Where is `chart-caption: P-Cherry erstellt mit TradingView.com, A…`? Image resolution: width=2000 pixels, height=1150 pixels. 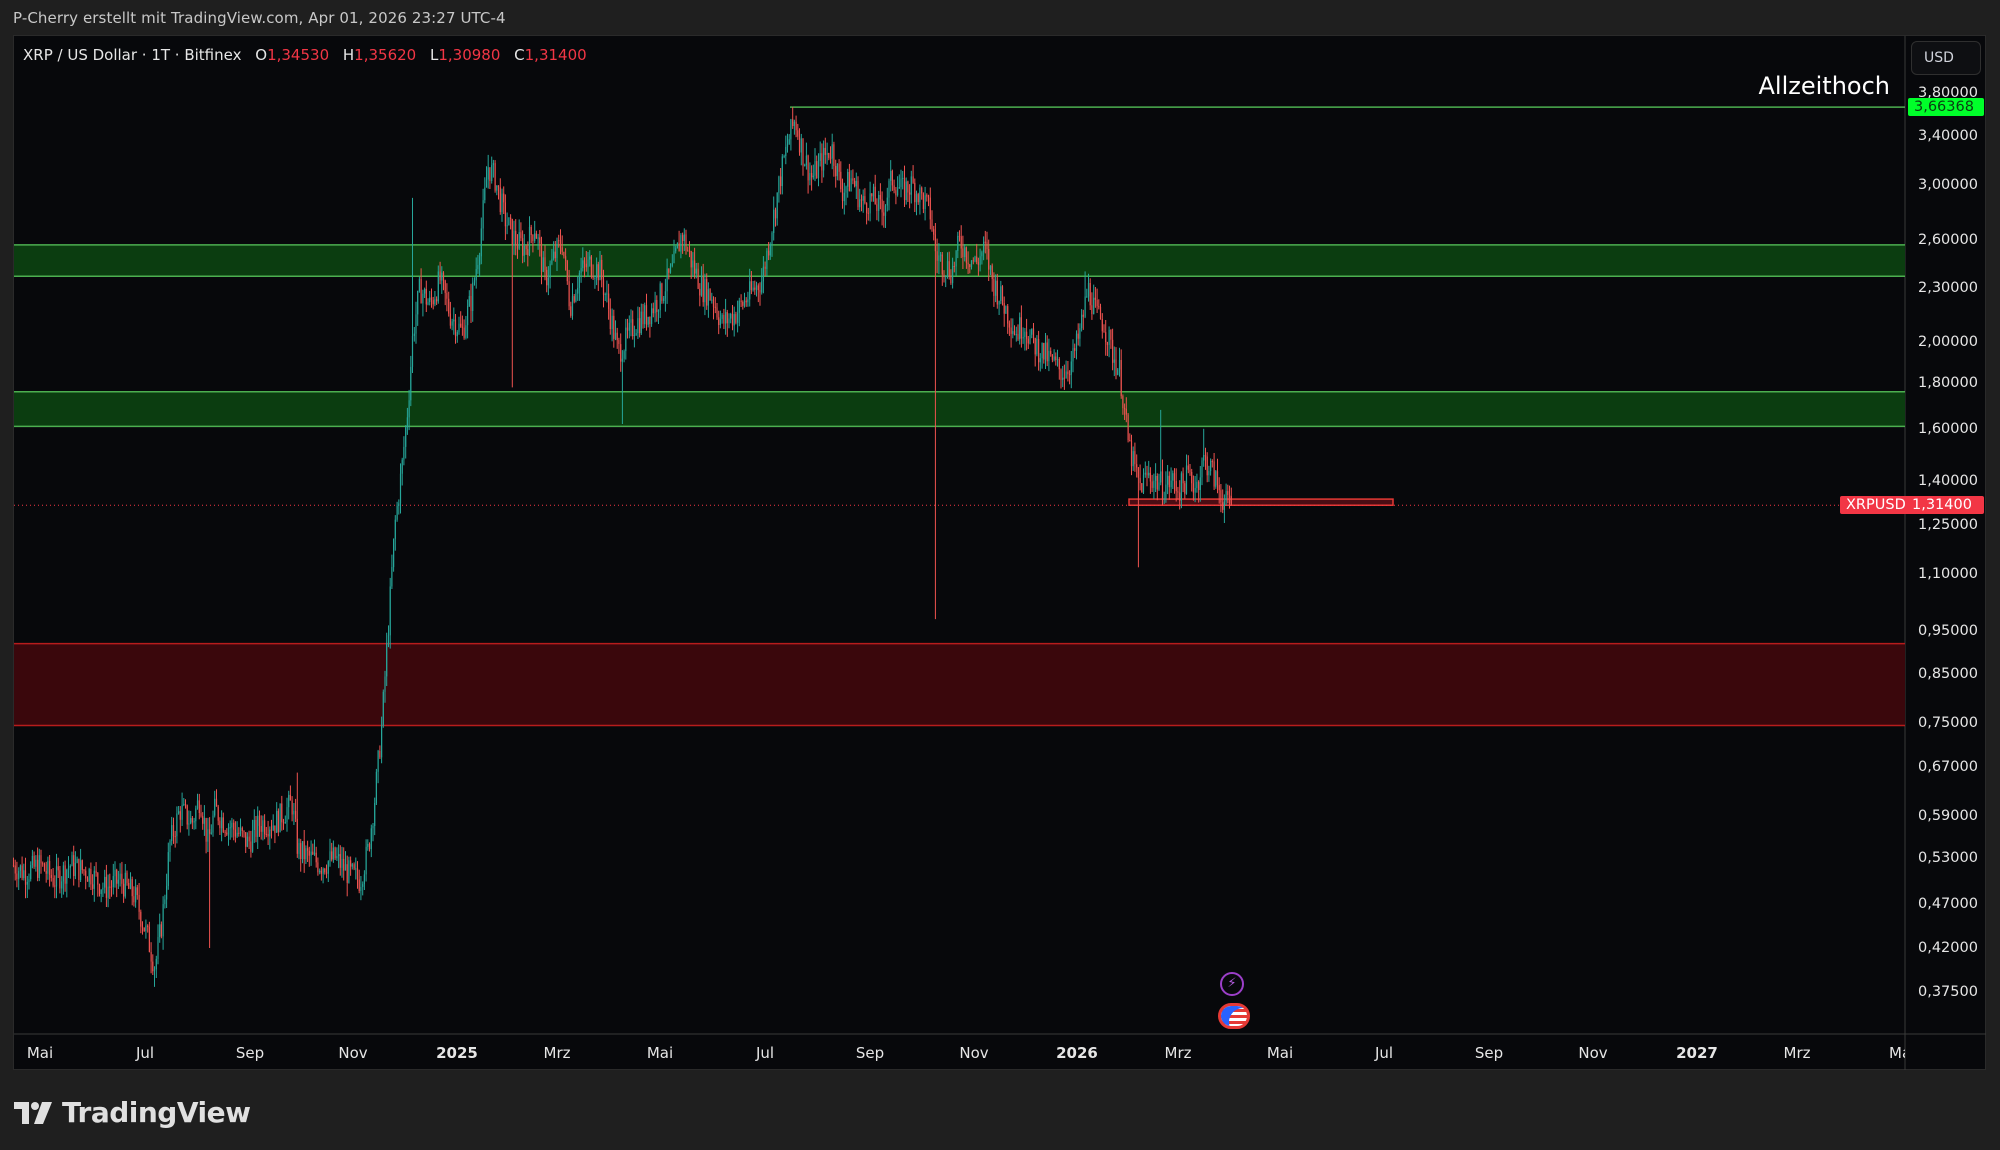
chart-caption: P-Cherry erstellt mit TradingView.com, A… is located at coordinates (259, 18).